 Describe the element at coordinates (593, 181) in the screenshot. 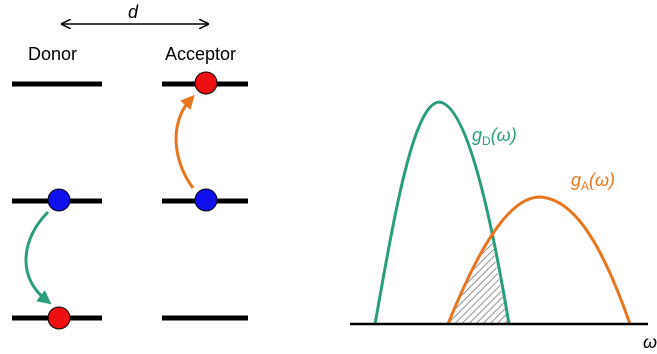

I see `gA-label: gA(ω)` at that location.